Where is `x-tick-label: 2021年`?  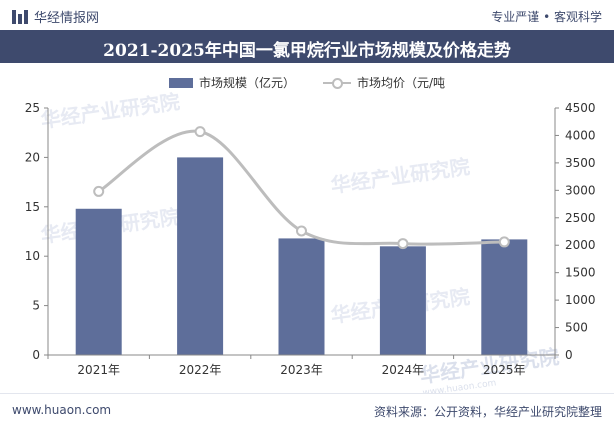
x-tick-label: 2021年 is located at coordinates (98, 370).